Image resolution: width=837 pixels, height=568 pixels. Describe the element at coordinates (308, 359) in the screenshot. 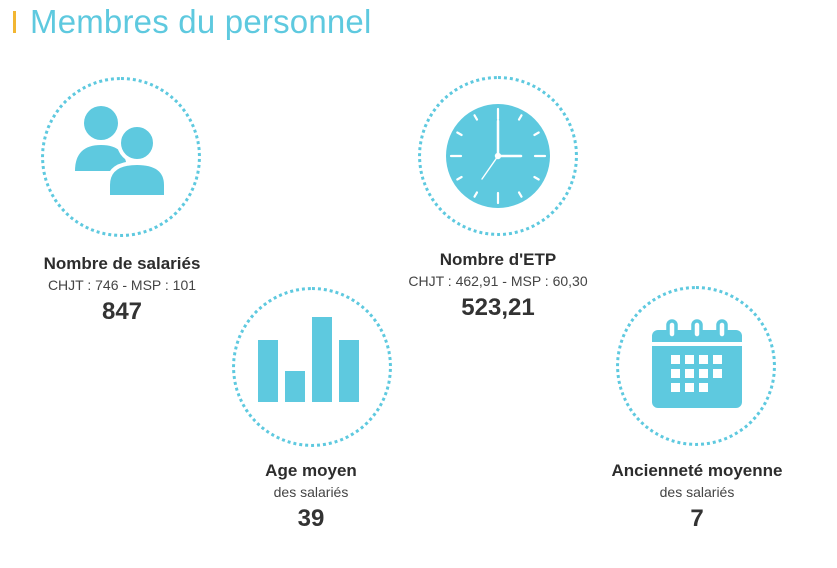

I see `bar-chart-icon` at that location.